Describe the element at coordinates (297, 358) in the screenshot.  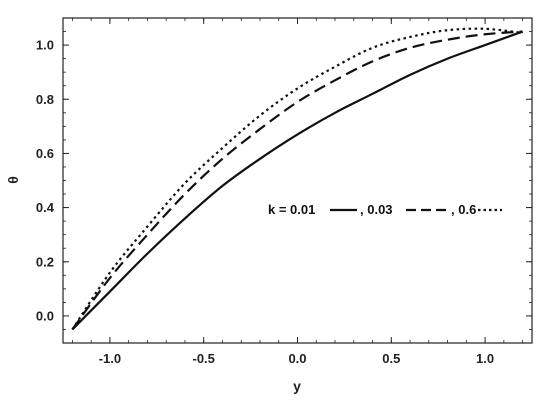
I see `x-tick-label: 0.0` at that location.